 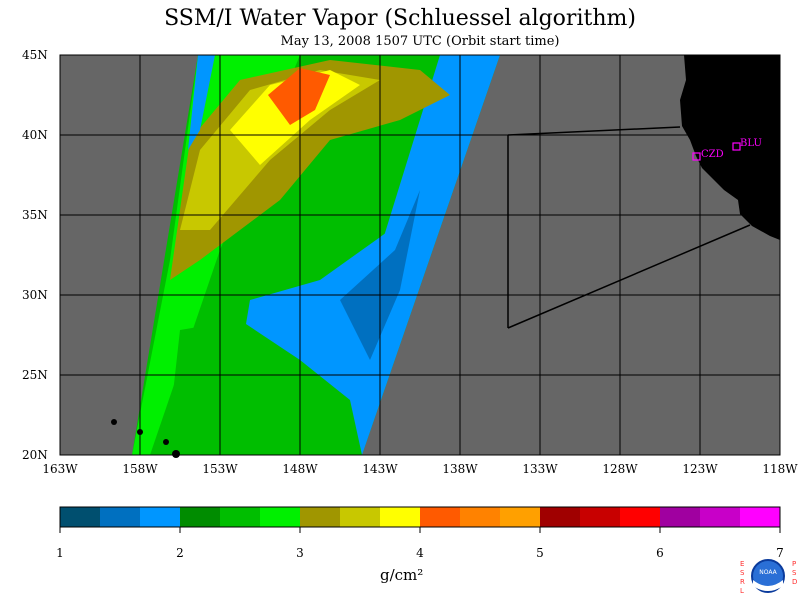 What do you see at coordinates (380, 469) in the screenshot?
I see `longitude-label: 143W` at bounding box center [380, 469].